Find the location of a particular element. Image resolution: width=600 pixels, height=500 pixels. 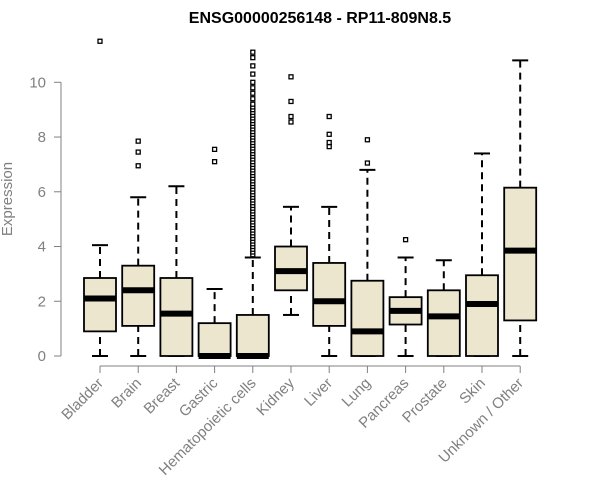

x-tick-label: Liver is located at coordinates (318, 392).